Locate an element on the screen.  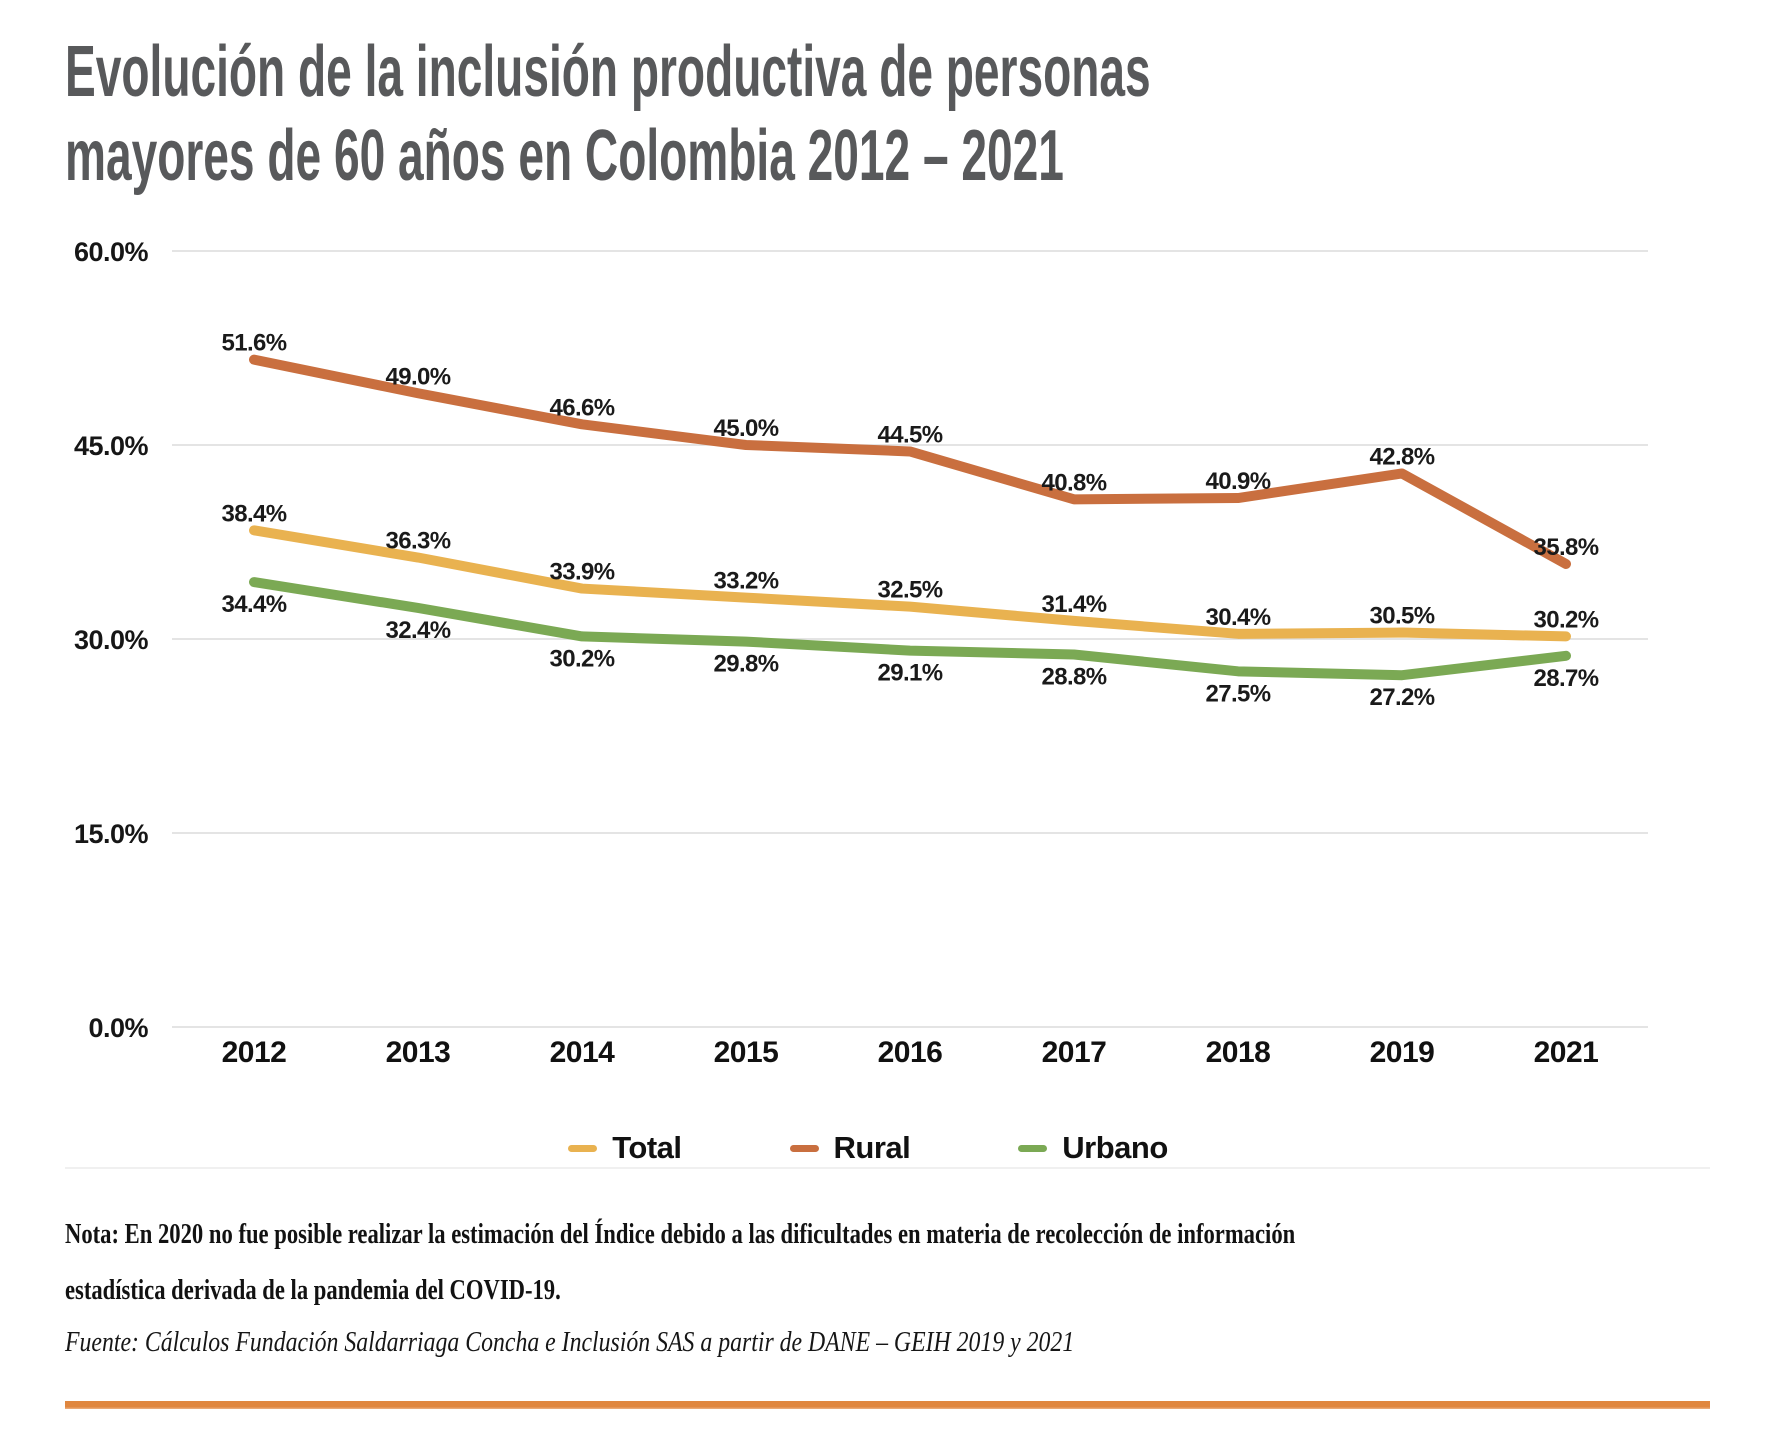
data-label-total: 30.5% is located at coordinates (1401, 616).